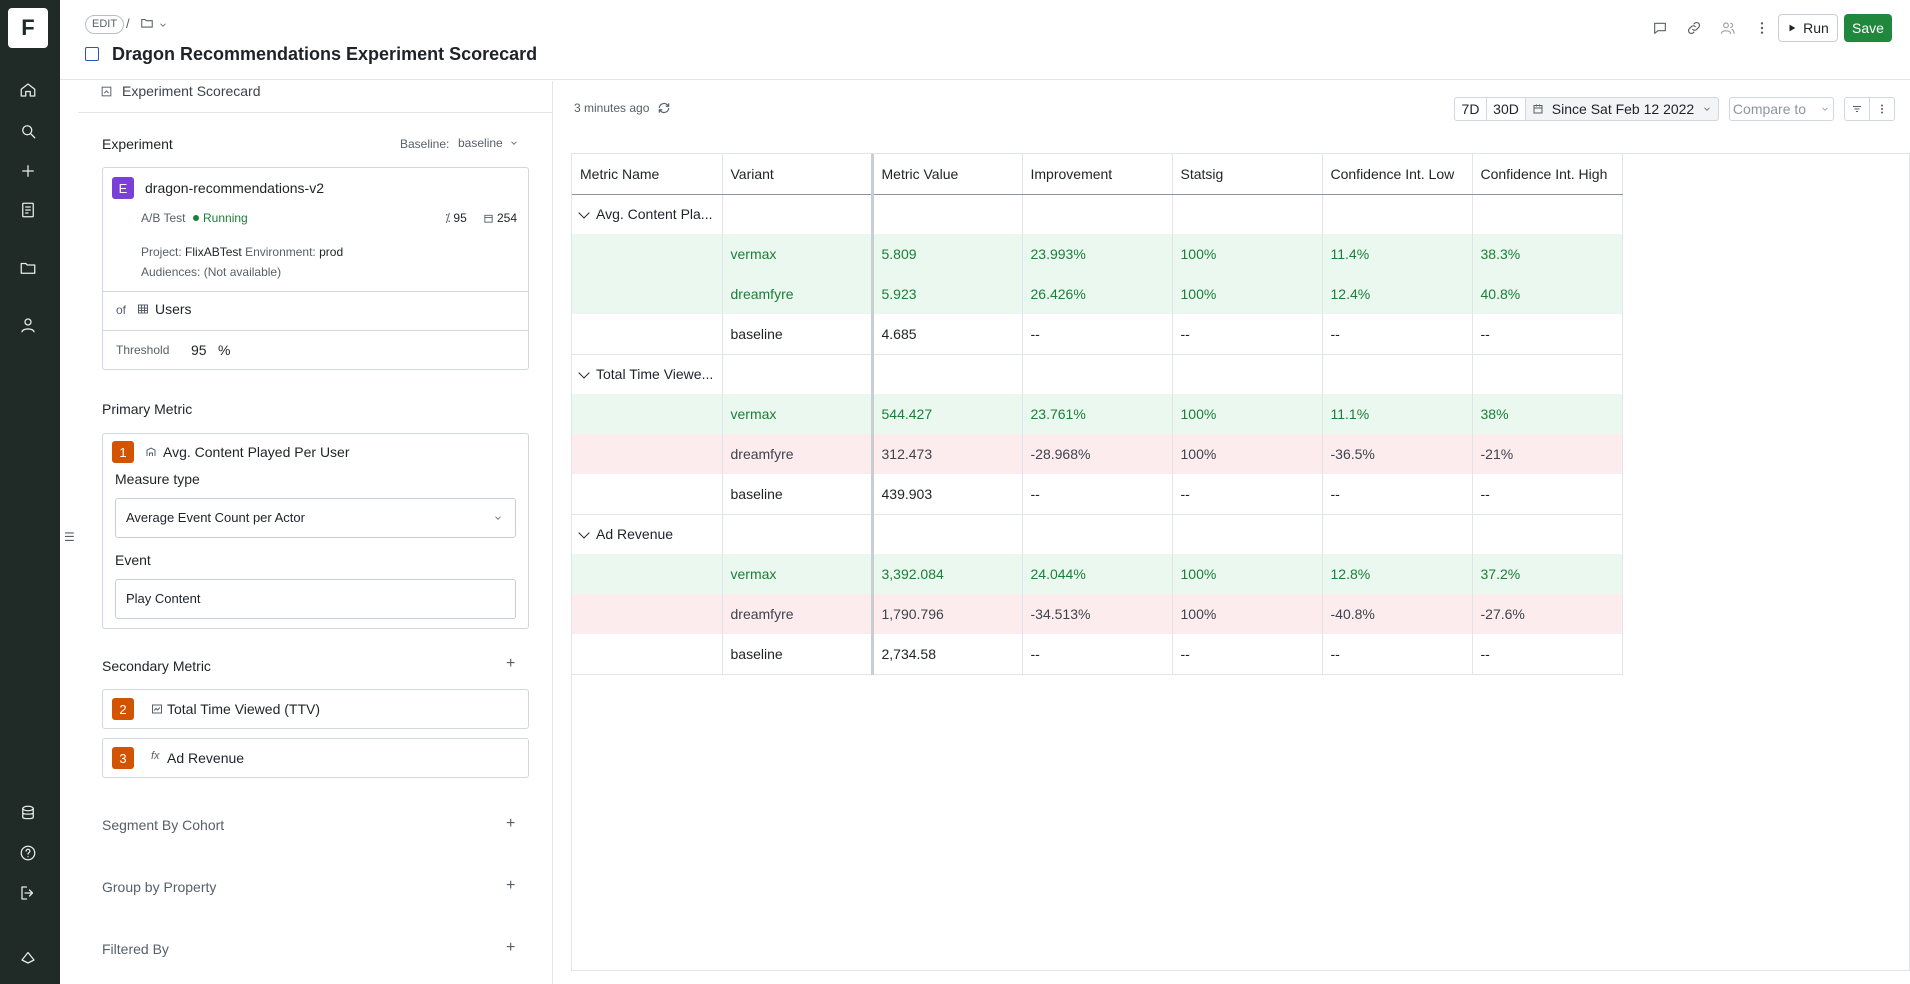 The image size is (1910, 984). Describe the element at coordinates (28, 853) in the screenshot. I see `help-icon` at that location.